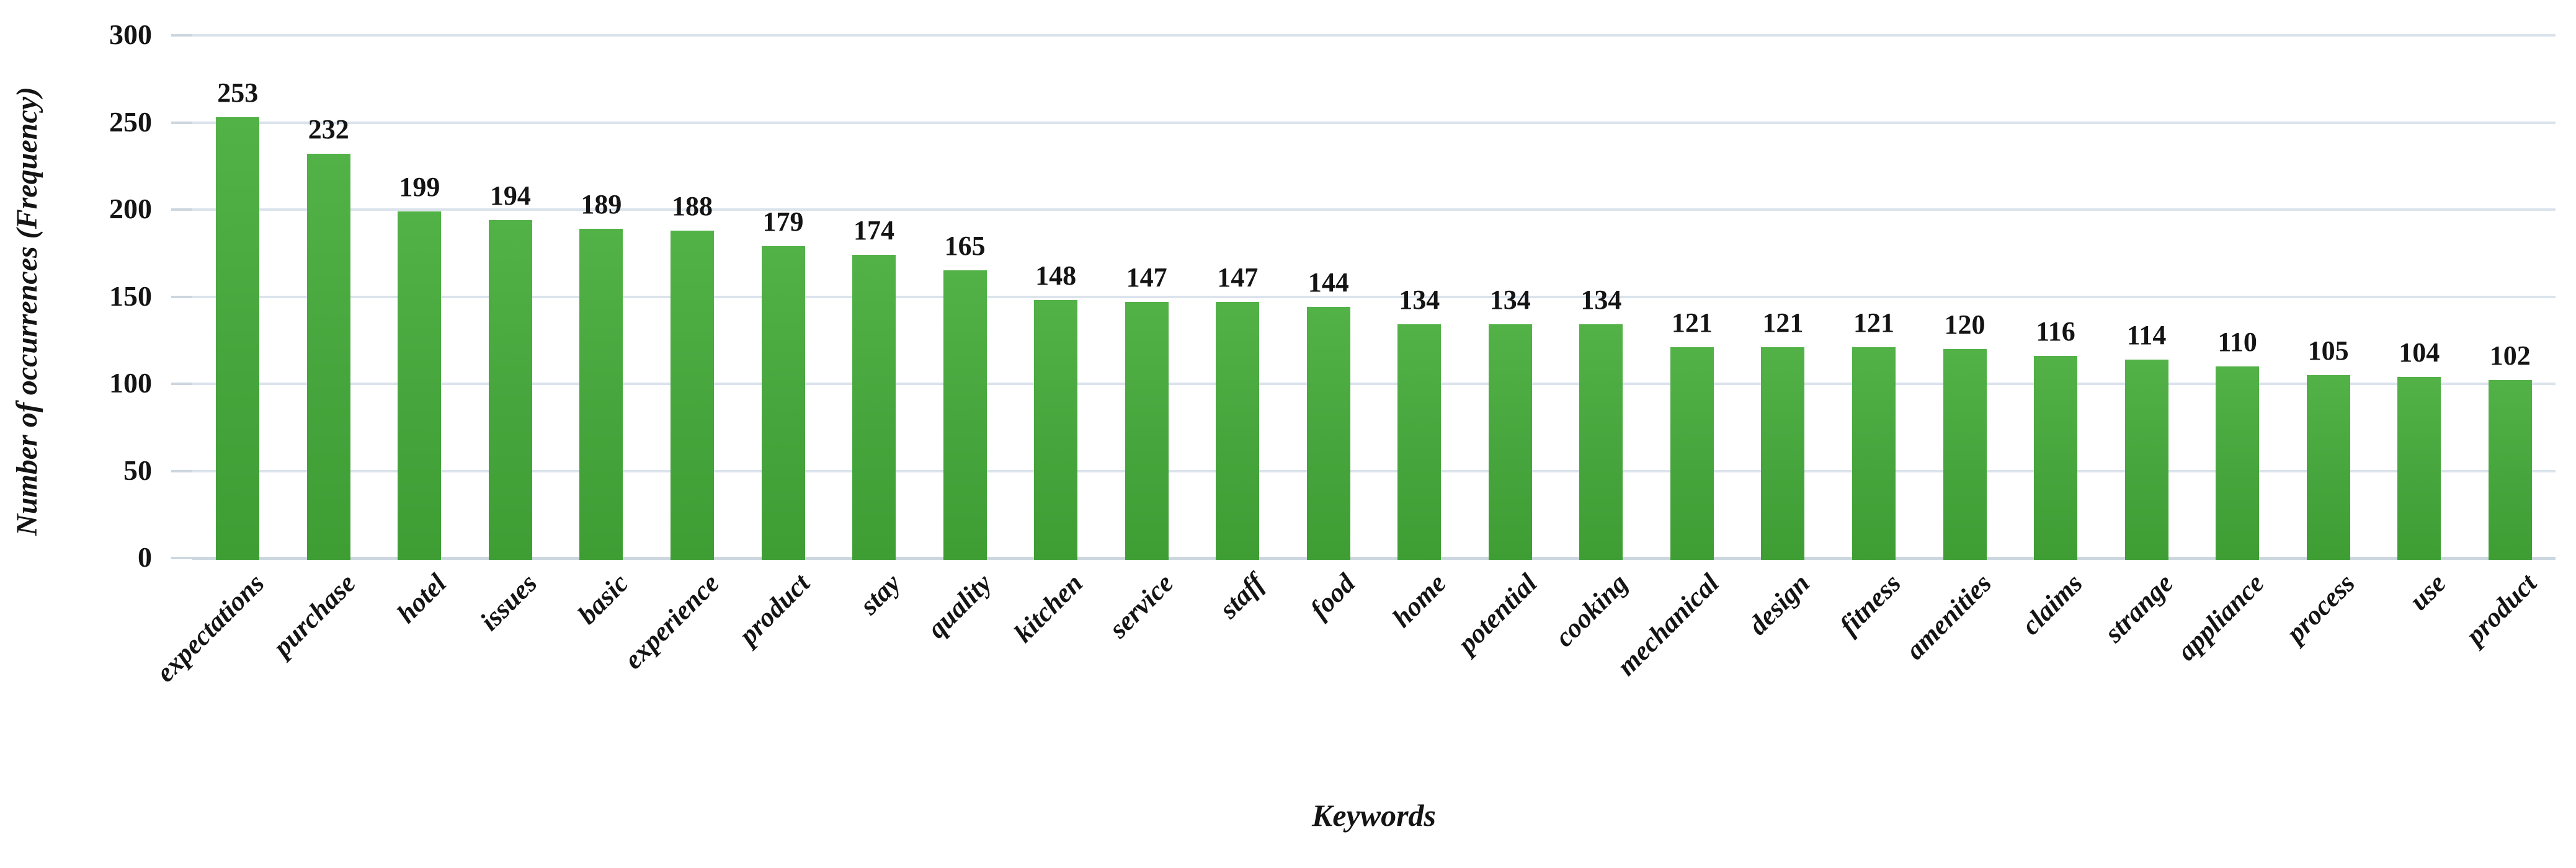 The image size is (2576, 868). I want to click on x-category-label: issues, so click(509, 602).